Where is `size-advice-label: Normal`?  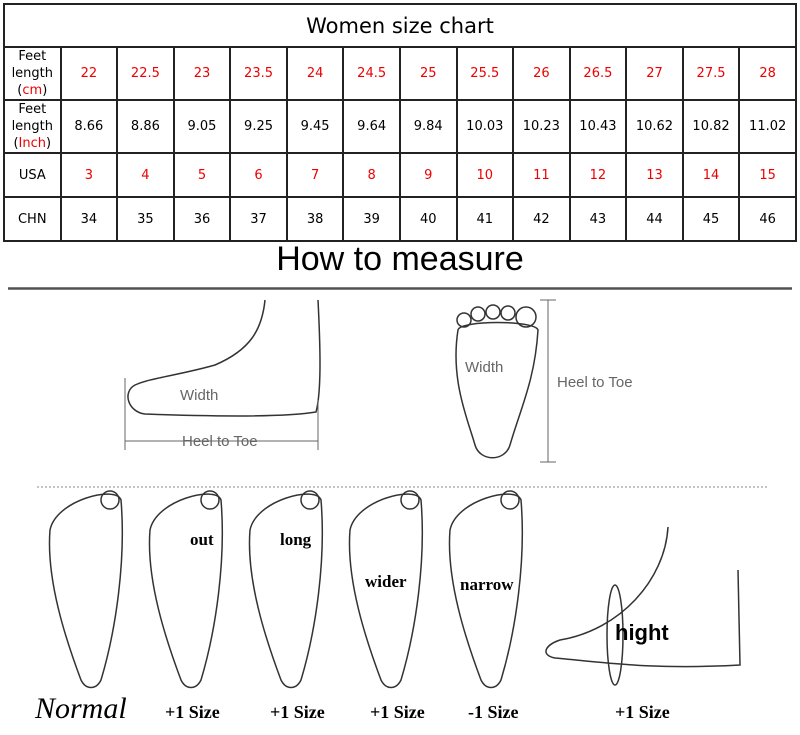
size-advice-label: Normal is located at coordinates (80, 708).